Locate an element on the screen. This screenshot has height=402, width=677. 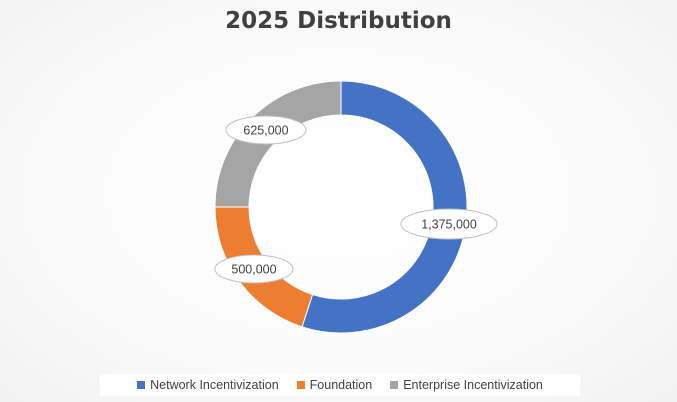
legend-label: Foundation is located at coordinates (341, 385).